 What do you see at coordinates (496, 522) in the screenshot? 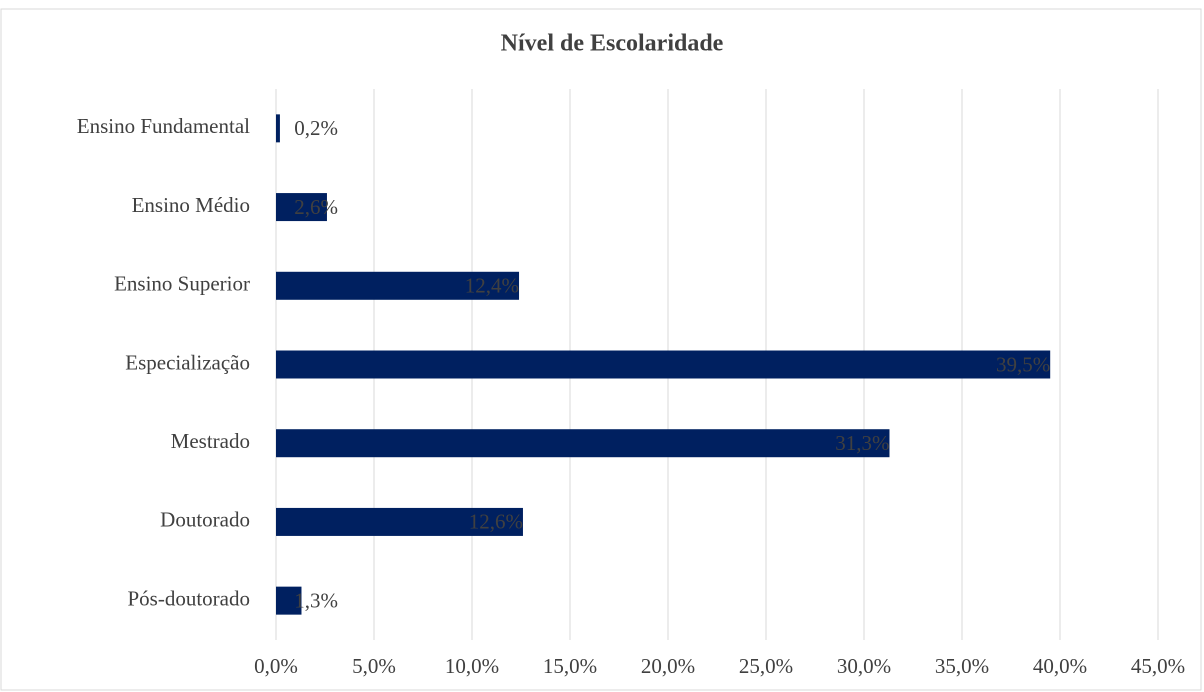
I see `data-label: 12,6%` at bounding box center [496, 522].